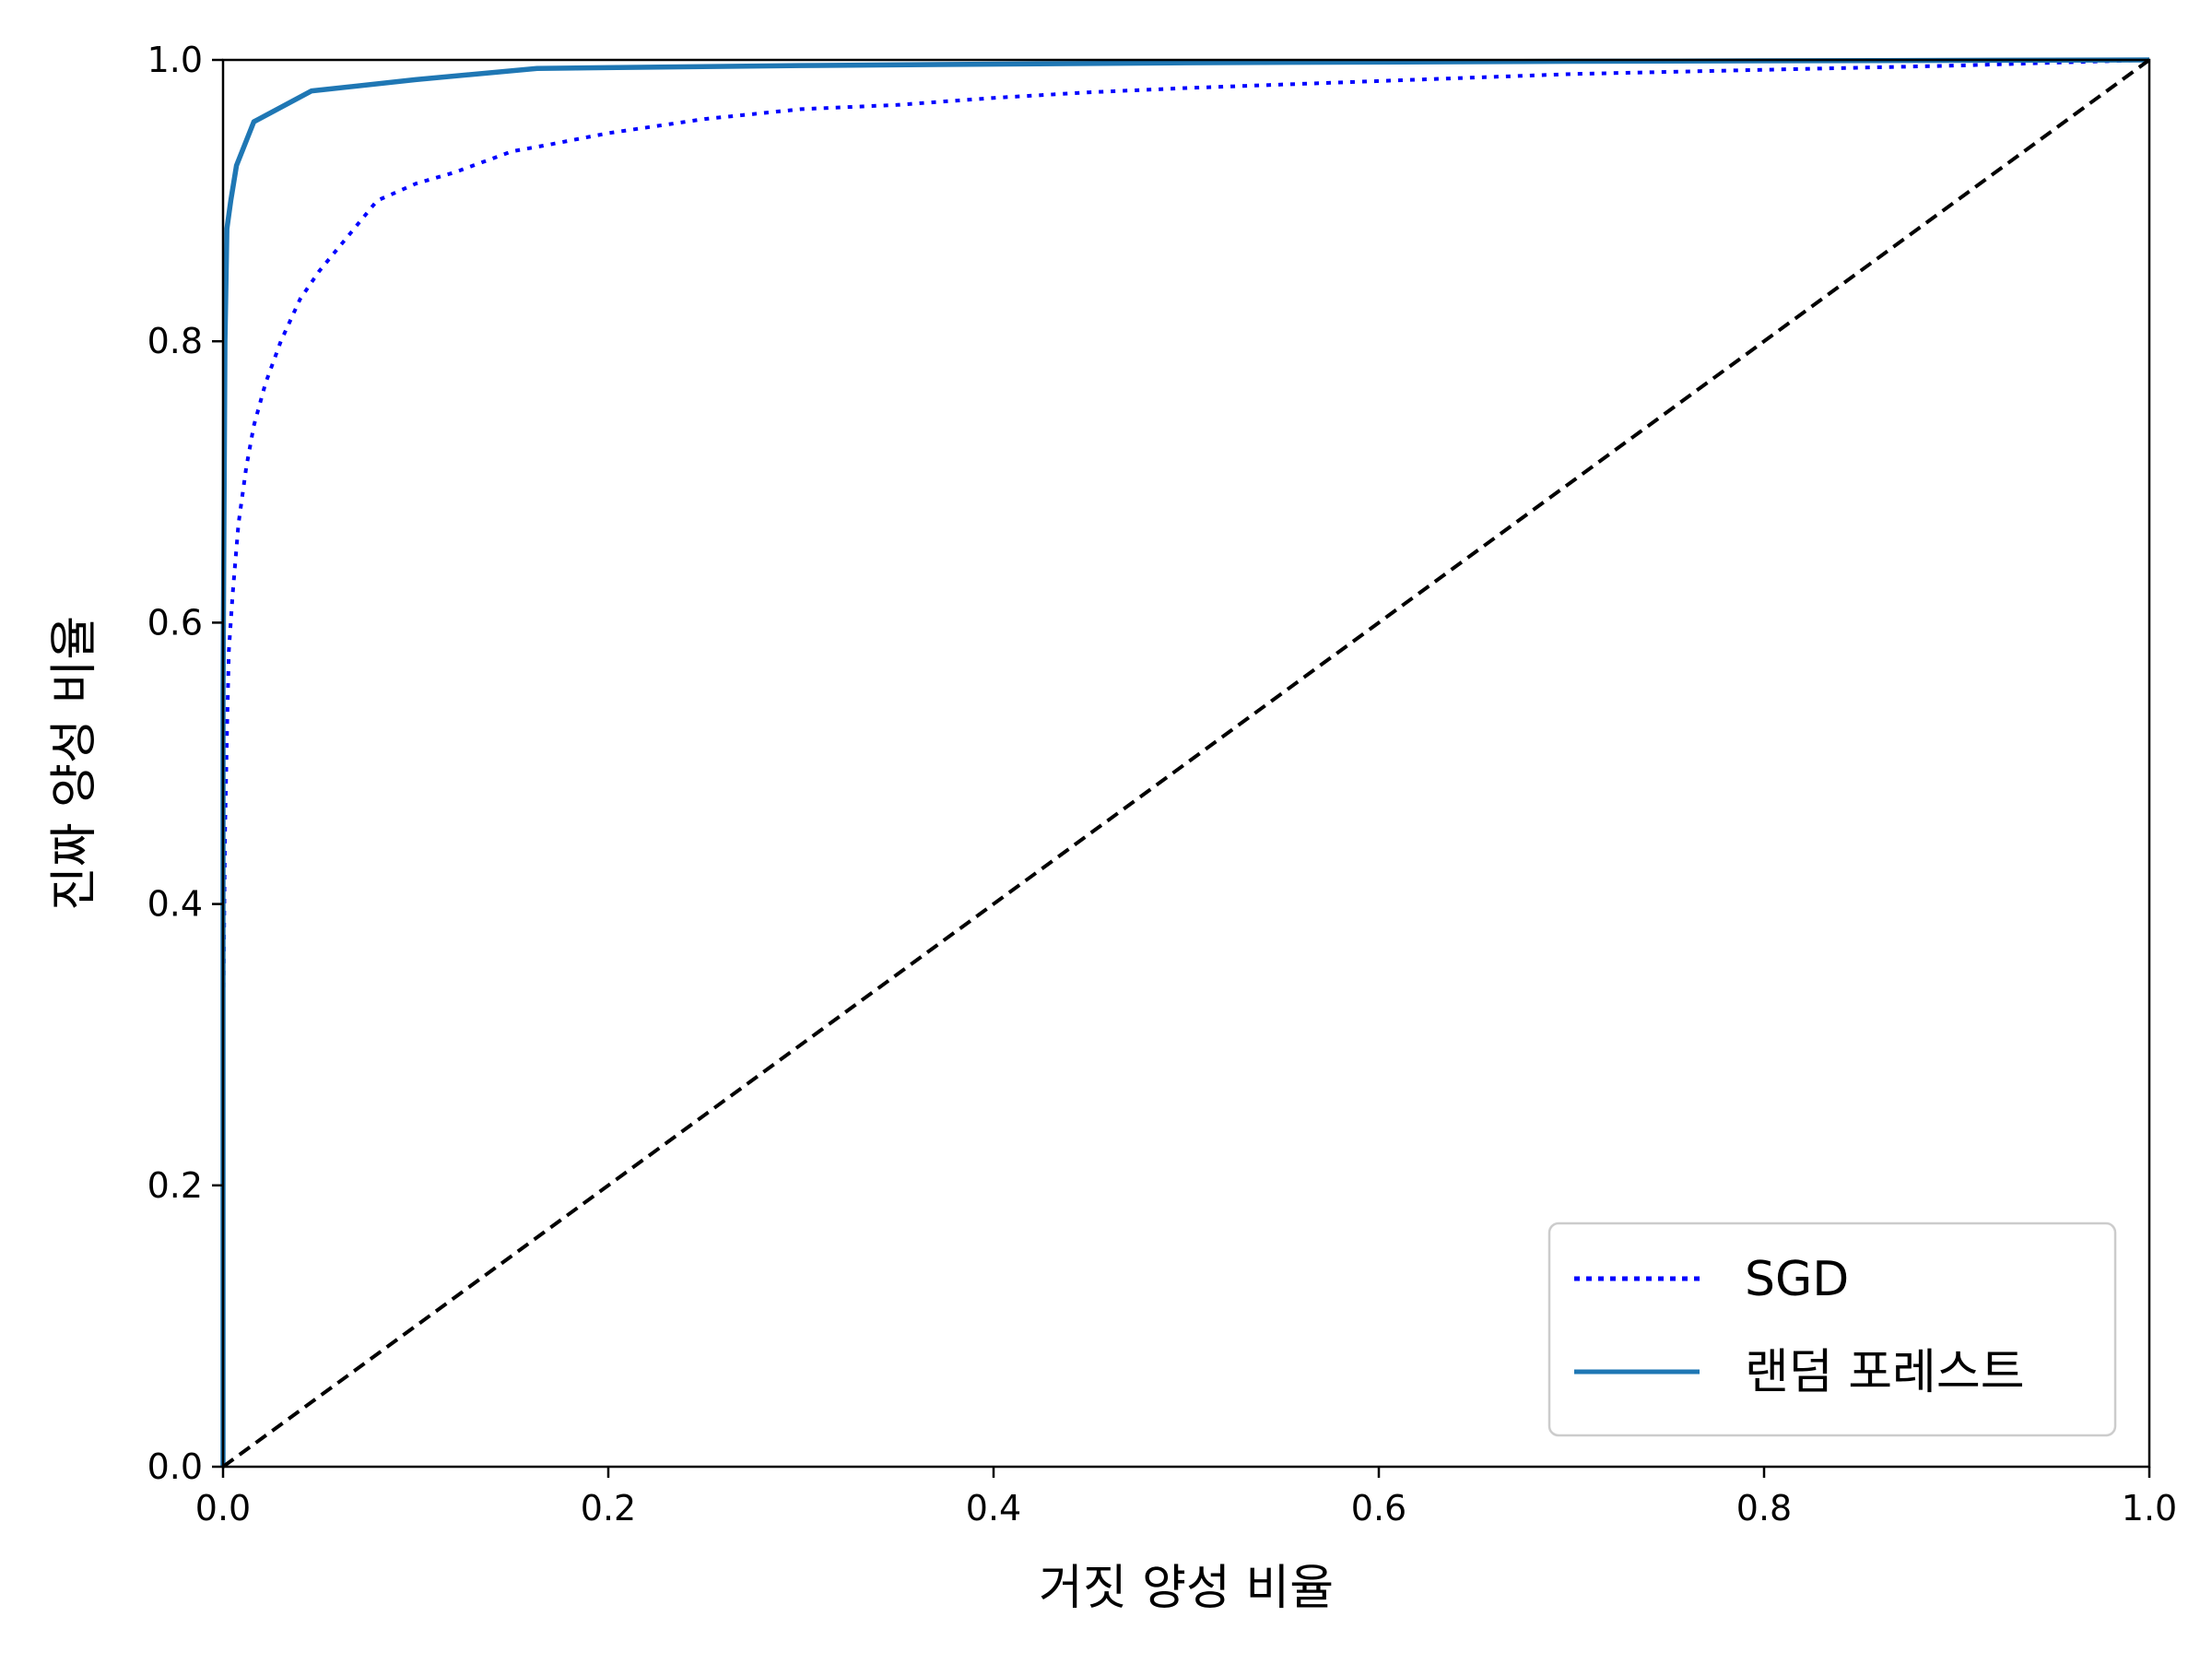  What do you see at coordinates (1378, 1508) in the screenshot?
I see `x-tick-label: 0.6` at bounding box center [1378, 1508].